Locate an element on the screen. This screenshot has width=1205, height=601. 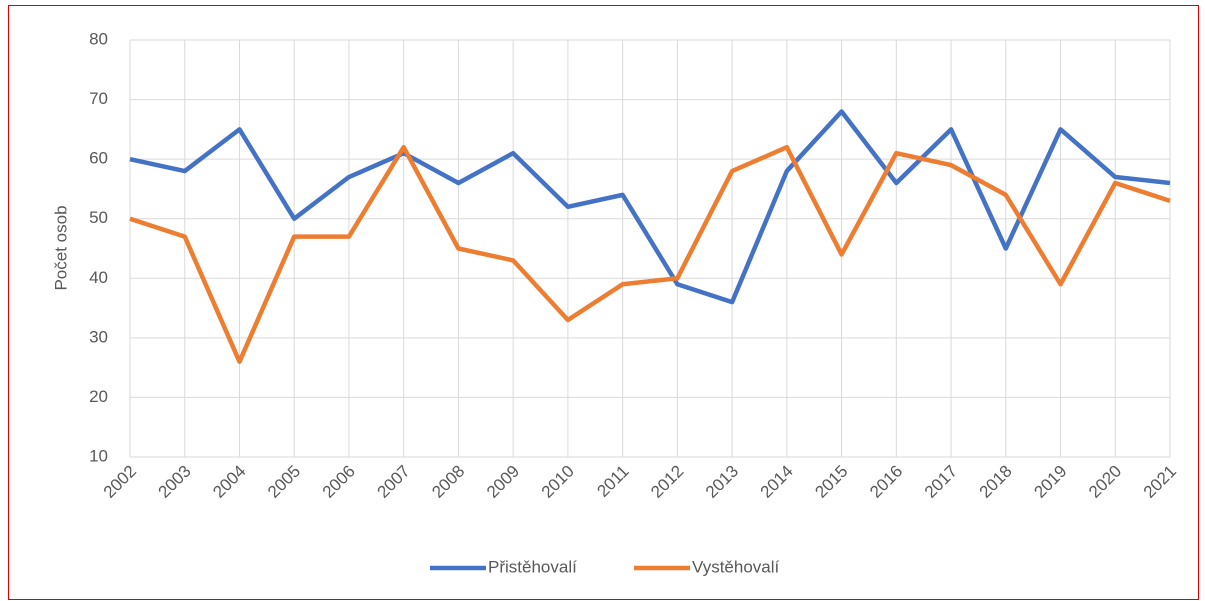
x-tick-label: 2008 is located at coordinates (448, 482).